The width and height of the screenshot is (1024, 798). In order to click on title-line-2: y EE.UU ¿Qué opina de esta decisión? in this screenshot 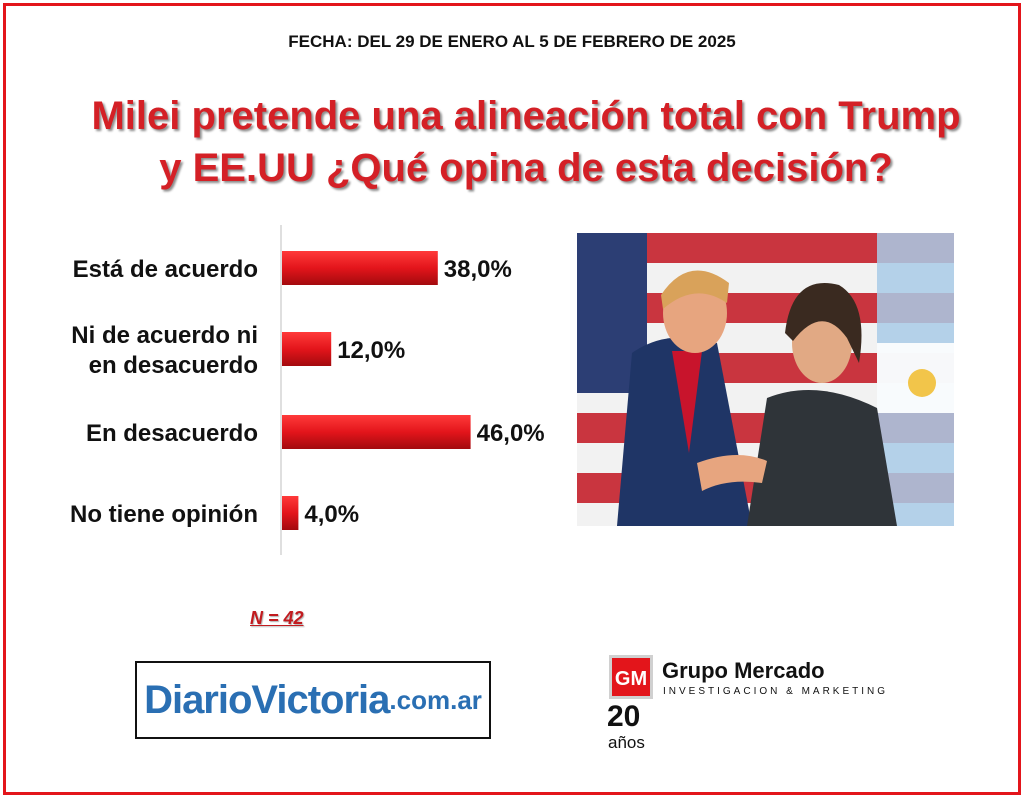, I will do `click(526, 168)`.